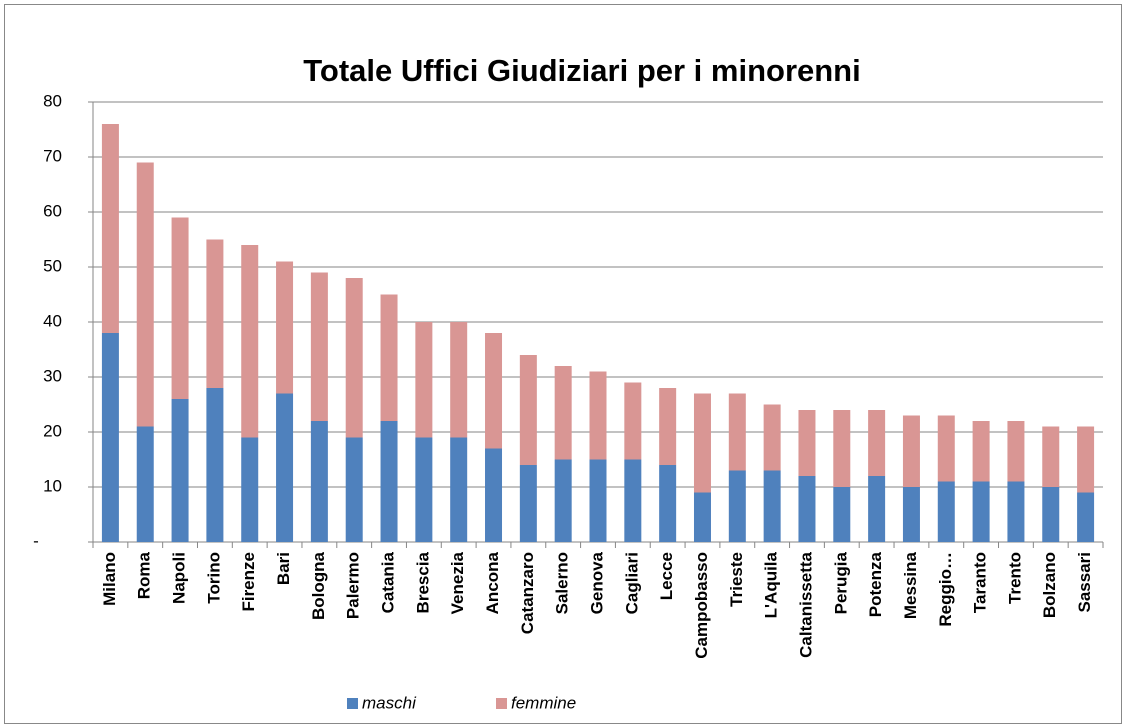 The width and height of the screenshot is (1126, 728). Describe the element at coordinates (422, 582) in the screenshot. I see `x-tick-label: Brescia` at that location.